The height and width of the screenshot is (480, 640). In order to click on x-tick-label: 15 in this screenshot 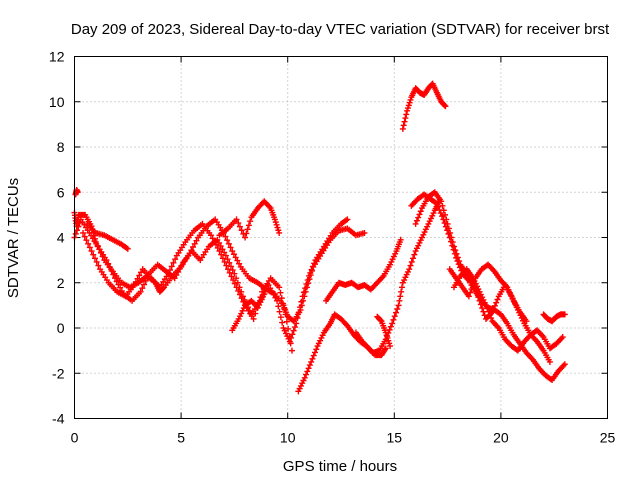, I will do `click(395, 438)`.